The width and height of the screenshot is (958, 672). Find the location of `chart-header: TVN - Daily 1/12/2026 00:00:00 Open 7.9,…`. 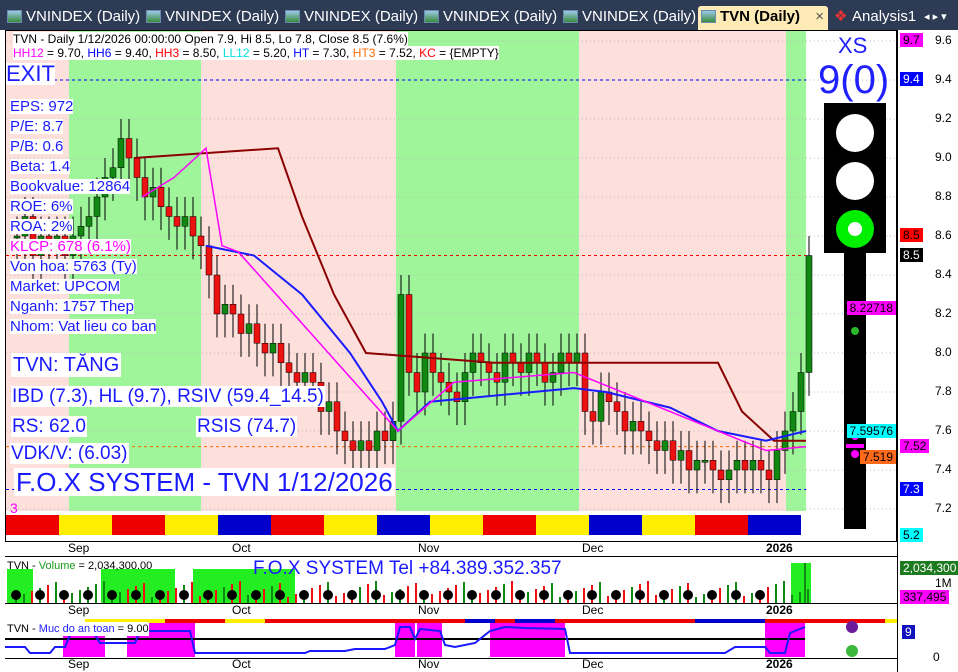

chart-header: TVN - Daily 1/12/2026 00:00:00 Open 7.9,… is located at coordinates (210, 39).